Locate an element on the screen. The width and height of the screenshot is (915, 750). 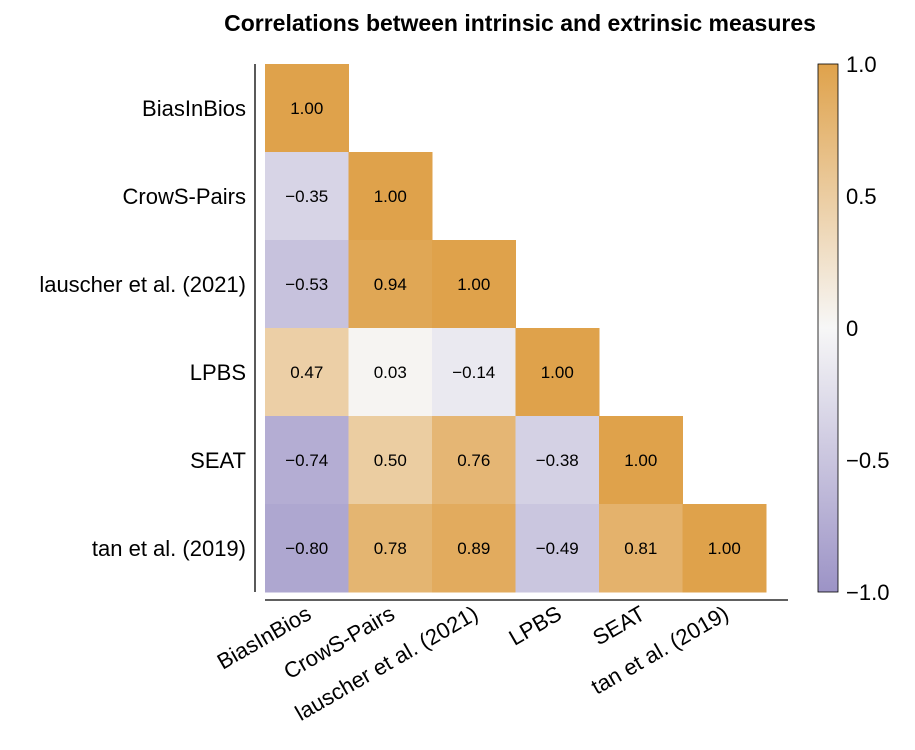
cell-value-label: −0.35 is located at coordinates (306, 196).